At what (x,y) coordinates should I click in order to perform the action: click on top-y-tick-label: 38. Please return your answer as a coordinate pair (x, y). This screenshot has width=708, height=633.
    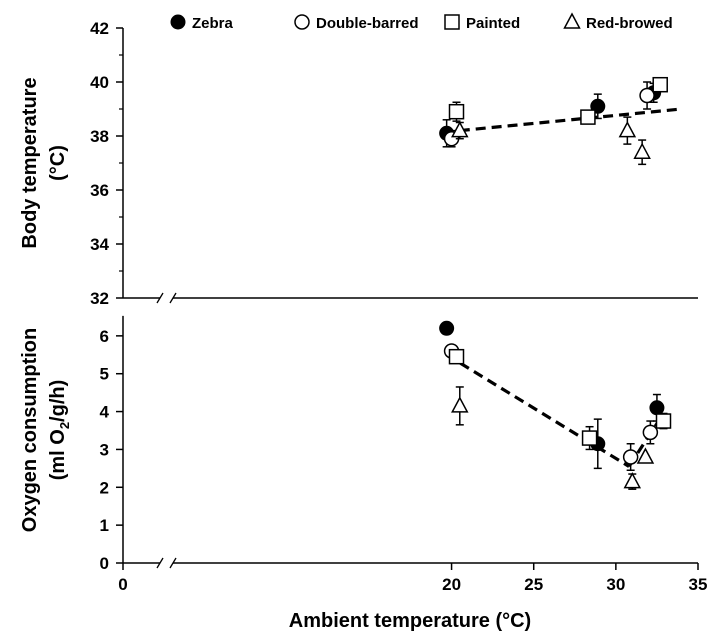
    Looking at the image, I should click on (99, 136).